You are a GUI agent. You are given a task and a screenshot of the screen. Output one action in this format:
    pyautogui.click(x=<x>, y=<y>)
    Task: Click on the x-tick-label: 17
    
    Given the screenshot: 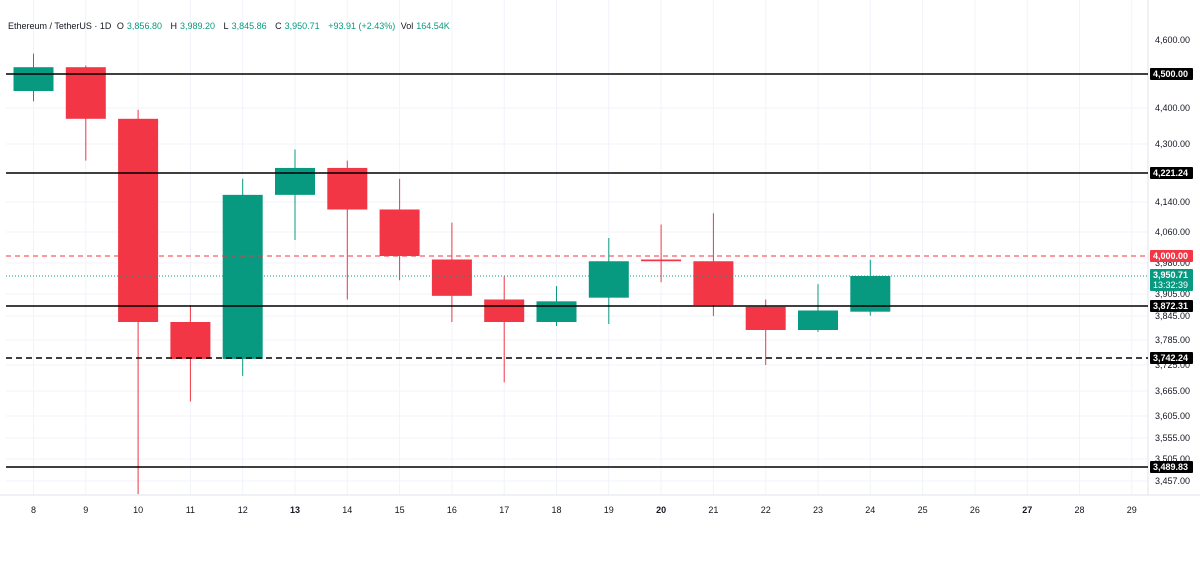 What is the action you would take?
    pyautogui.click(x=504, y=510)
    